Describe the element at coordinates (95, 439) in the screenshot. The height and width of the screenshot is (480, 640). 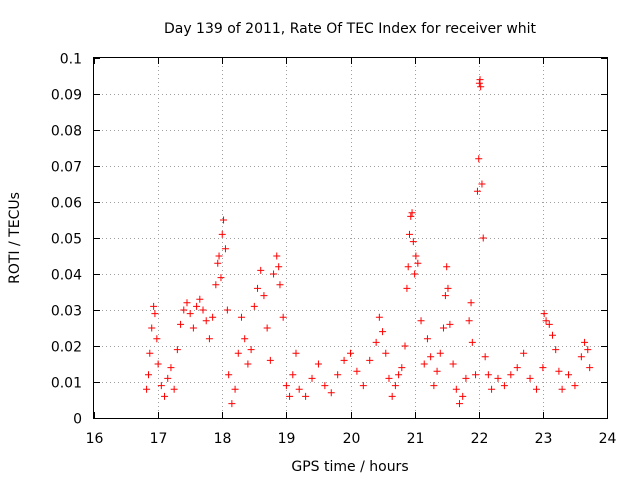
I see `x-tick-label: 16` at that location.